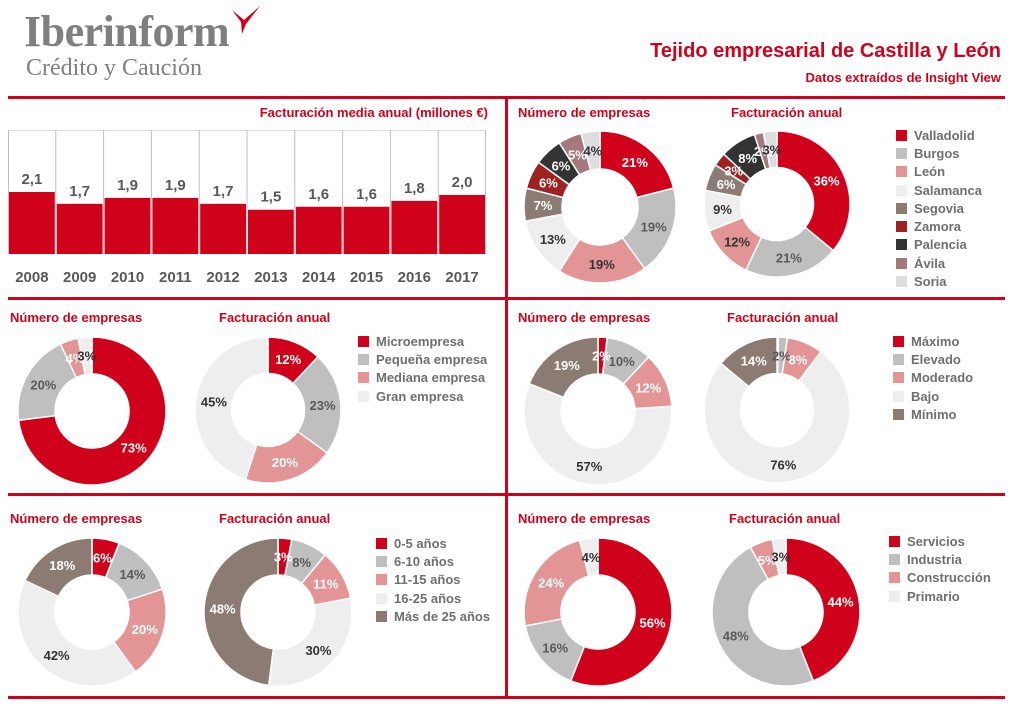 The width and height of the screenshot is (1011, 705). What do you see at coordinates (930, 282) in the screenshot?
I see `legend-label: Soria` at bounding box center [930, 282].